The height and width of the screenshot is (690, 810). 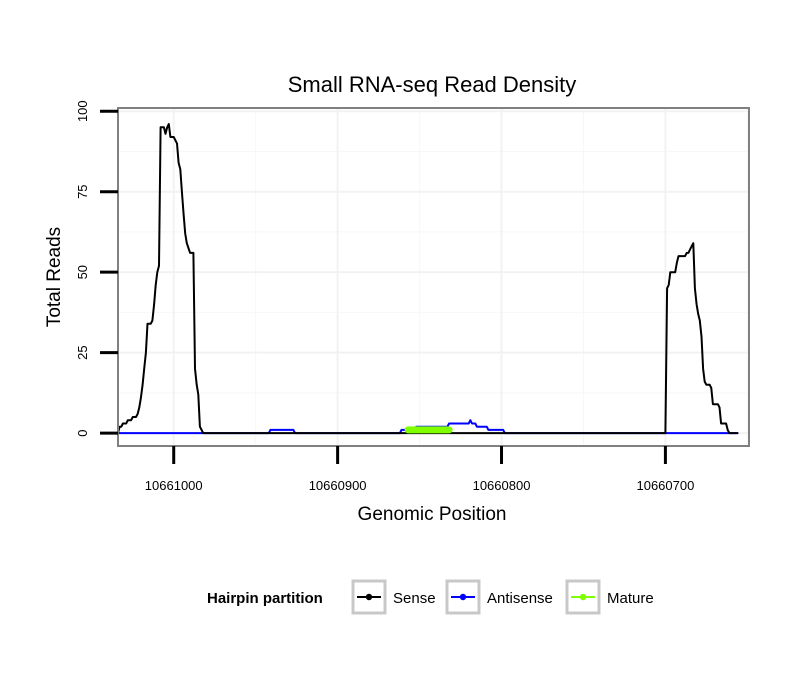 I want to click on y-axis: 0 25 50 75 100, so click(x=96, y=268).